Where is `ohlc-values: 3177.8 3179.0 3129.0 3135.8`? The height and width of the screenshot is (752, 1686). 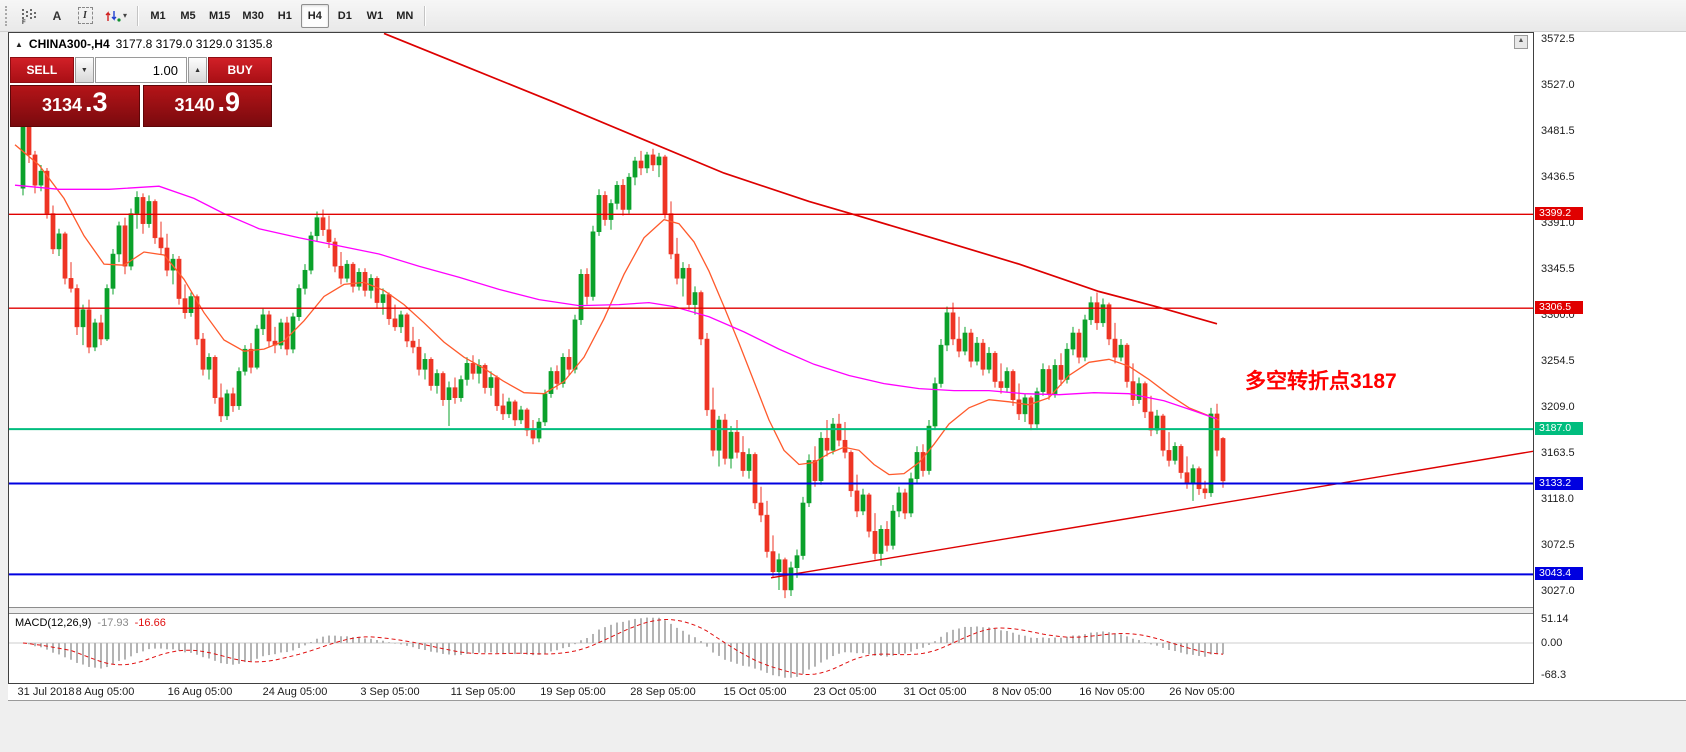 ohlc-values: 3177.8 3179.0 3129.0 3135.8 is located at coordinates (194, 44).